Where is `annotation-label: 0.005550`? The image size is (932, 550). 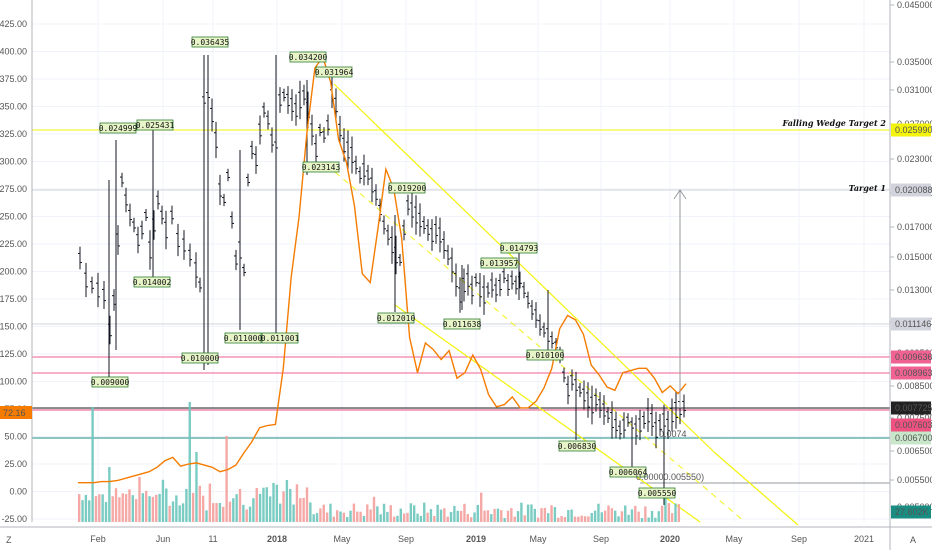
annotation-label: 0.005550 is located at coordinates (657, 493).